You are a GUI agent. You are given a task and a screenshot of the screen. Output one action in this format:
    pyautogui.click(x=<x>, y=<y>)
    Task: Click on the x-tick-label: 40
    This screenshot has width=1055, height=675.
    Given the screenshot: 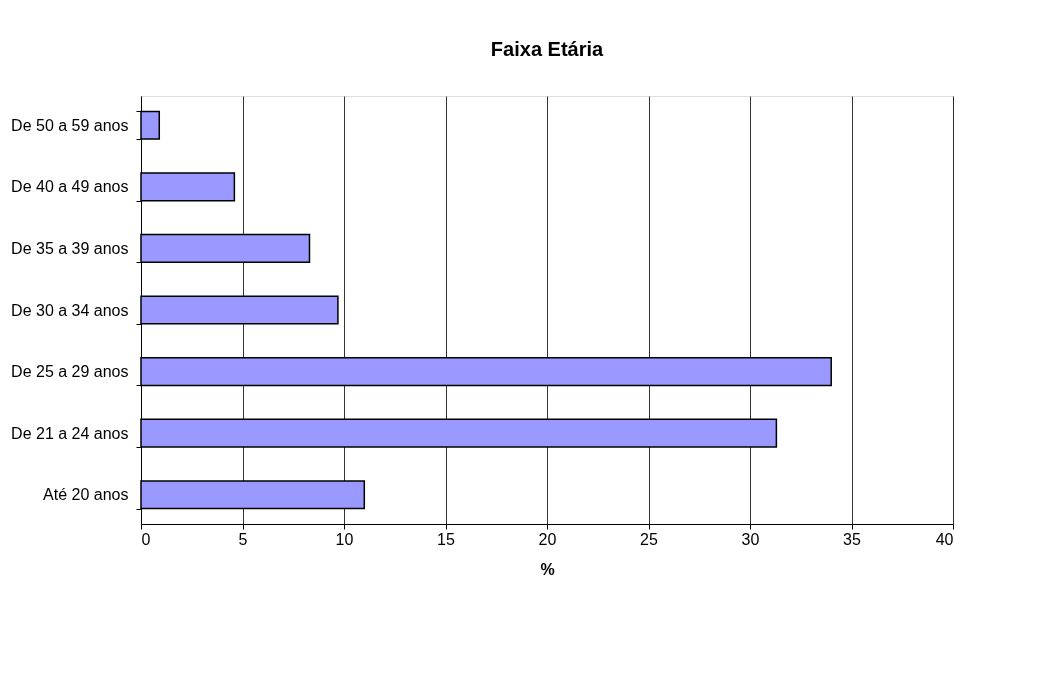 What is the action you would take?
    pyautogui.click(x=944, y=539)
    